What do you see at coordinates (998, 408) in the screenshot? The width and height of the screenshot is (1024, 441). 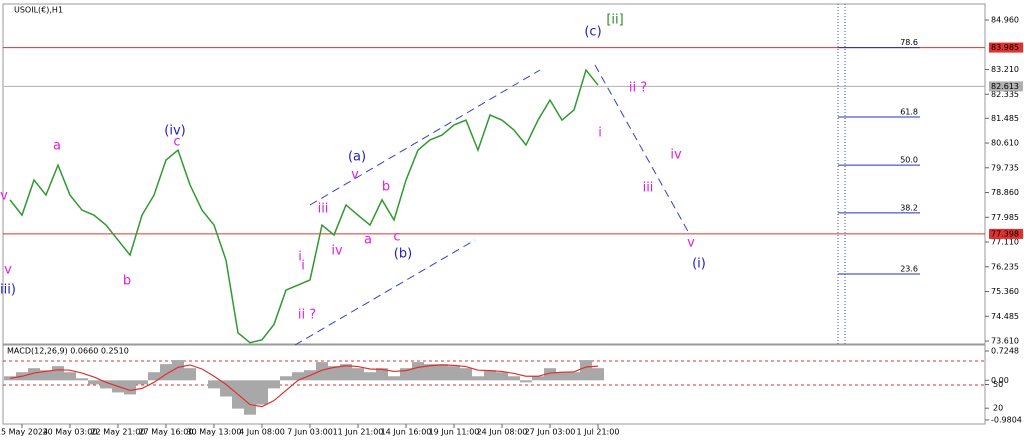 I see `y2-tick-label: 20` at bounding box center [998, 408].